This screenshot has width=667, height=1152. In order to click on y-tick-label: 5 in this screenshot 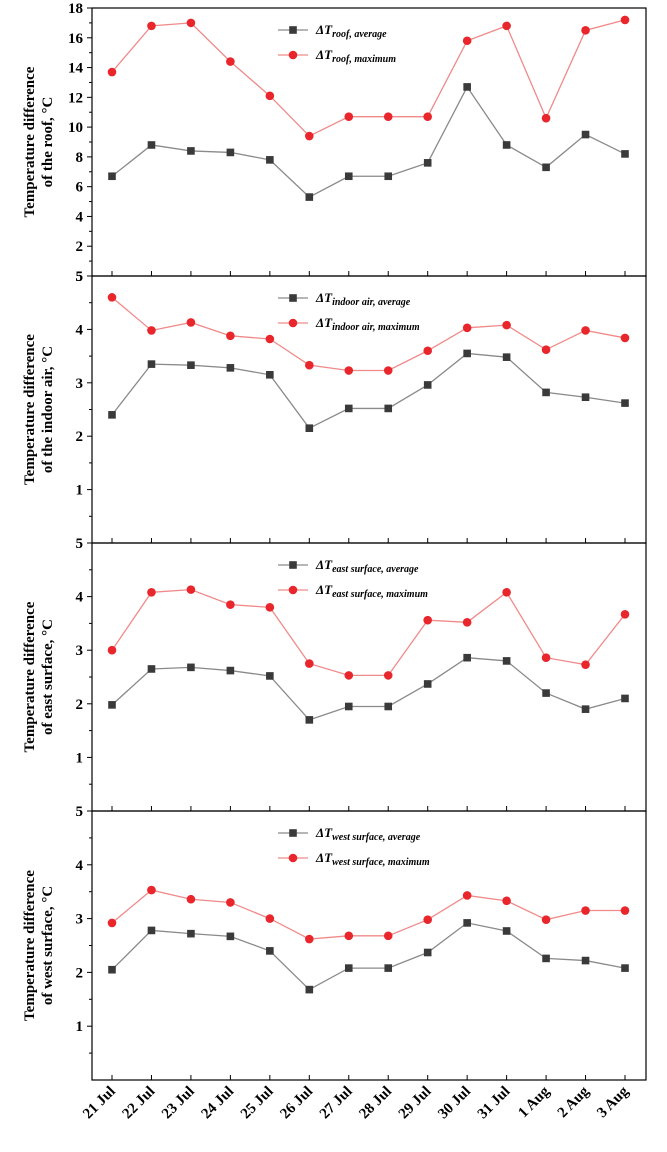, I will do `click(80, 544)`.